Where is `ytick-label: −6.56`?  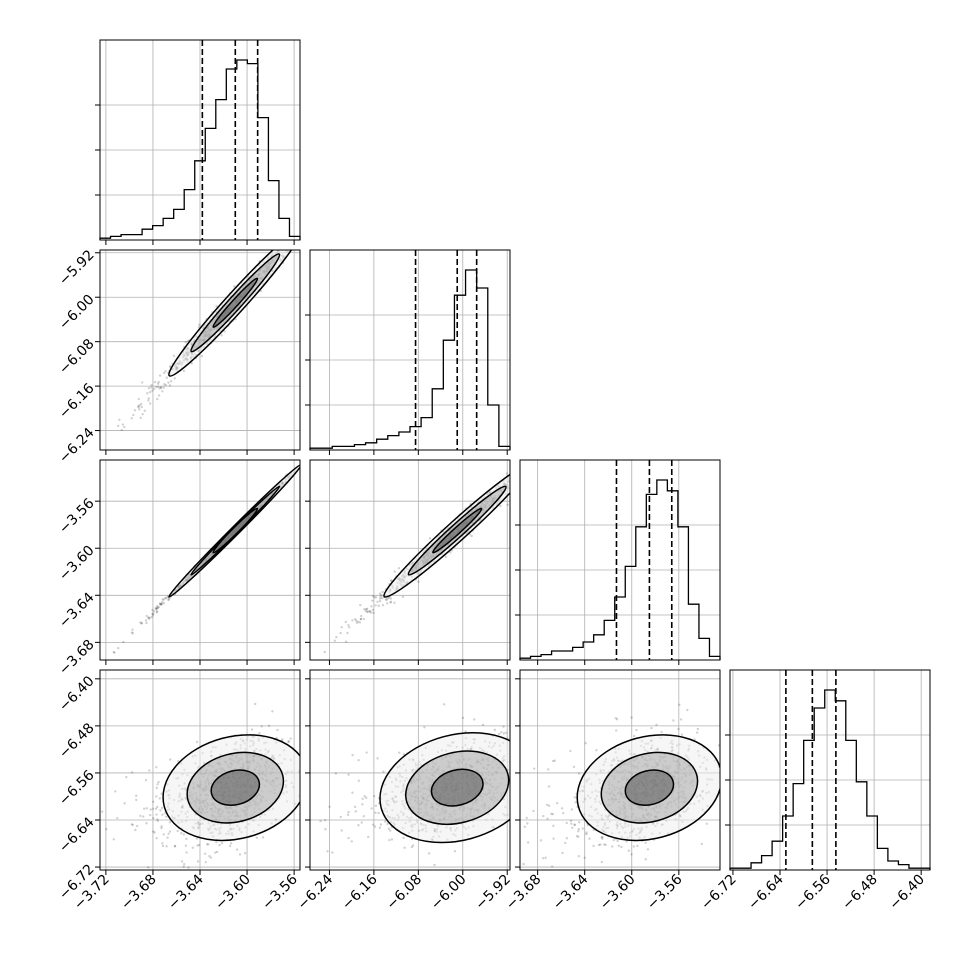
ytick-label: −6.56 is located at coordinates (77, 788).